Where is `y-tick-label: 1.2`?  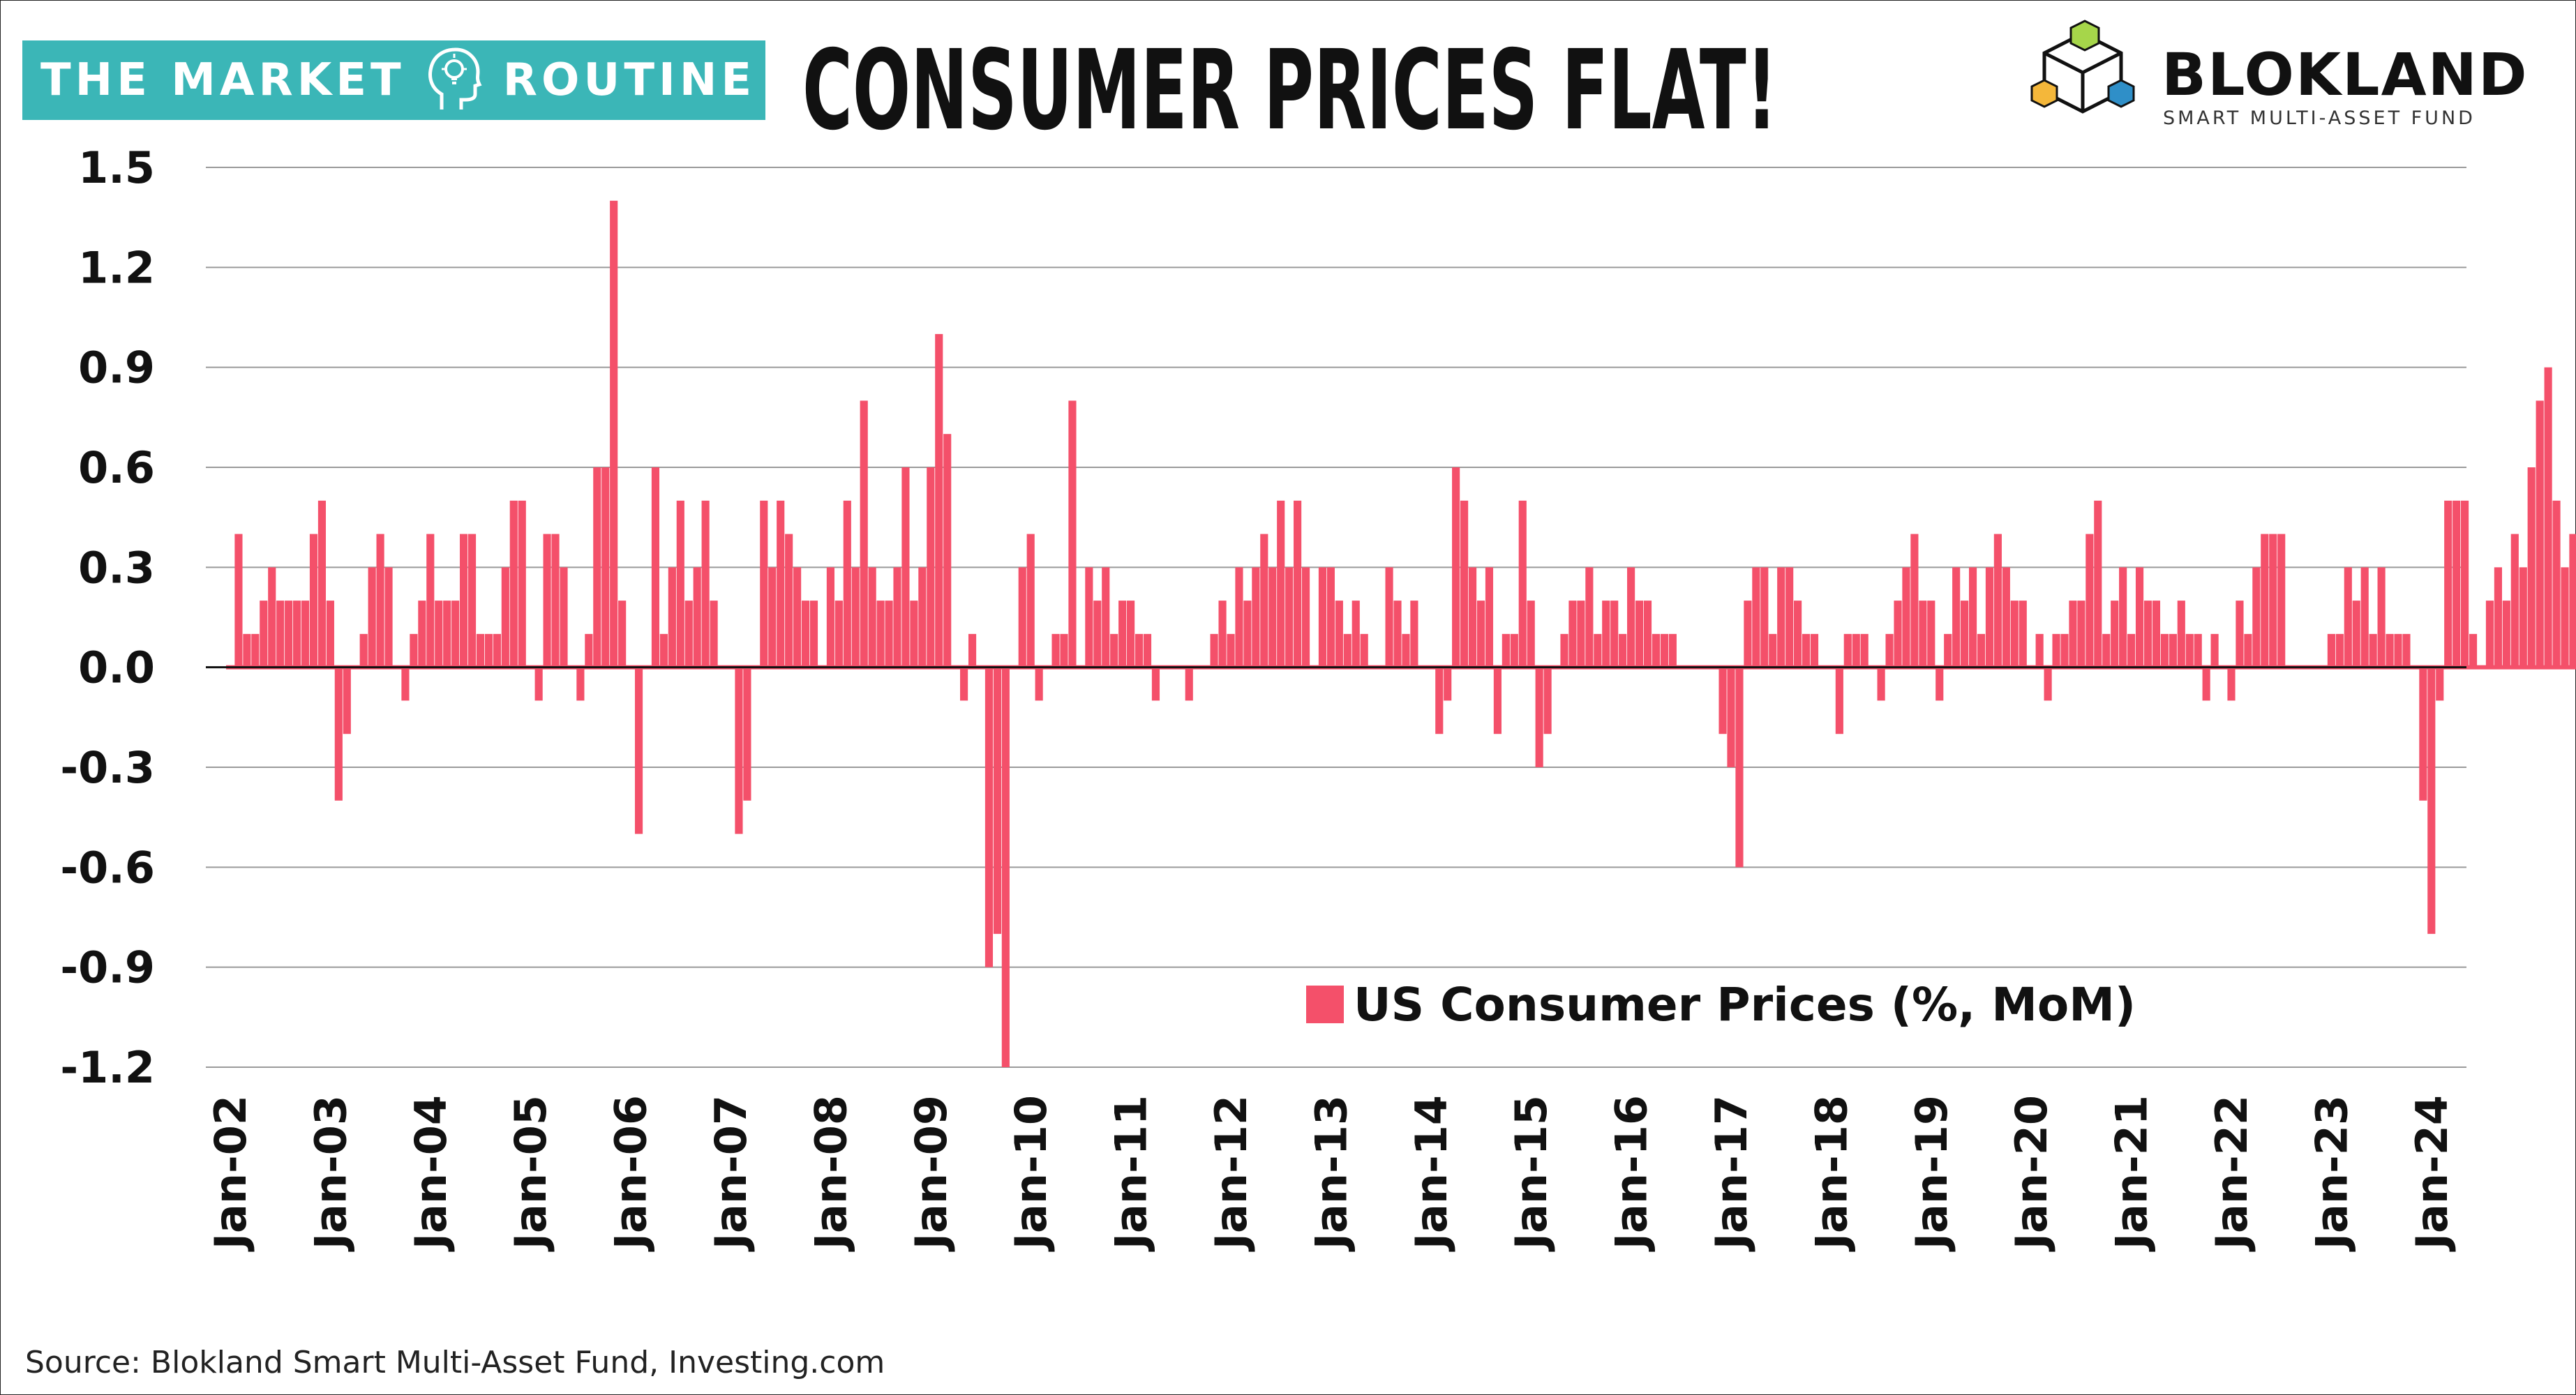 y-tick-label: 1.2 is located at coordinates (116, 267).